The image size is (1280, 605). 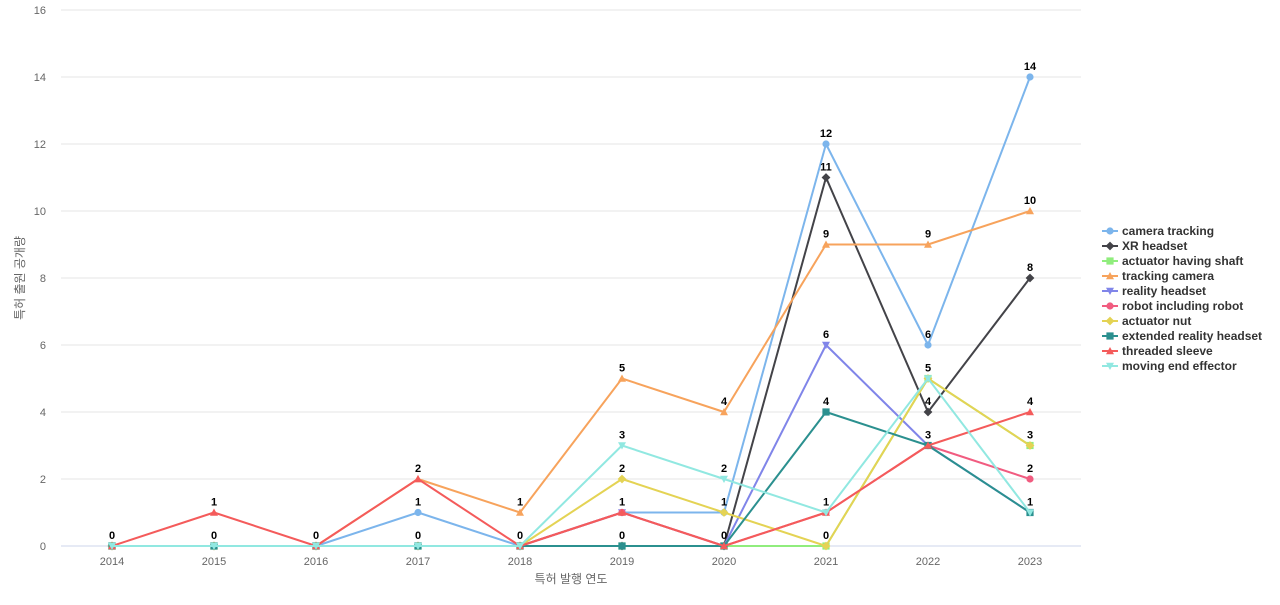 I want to click on y-axis-title: 특허 출원 공개량, so click(x=20, y=278).